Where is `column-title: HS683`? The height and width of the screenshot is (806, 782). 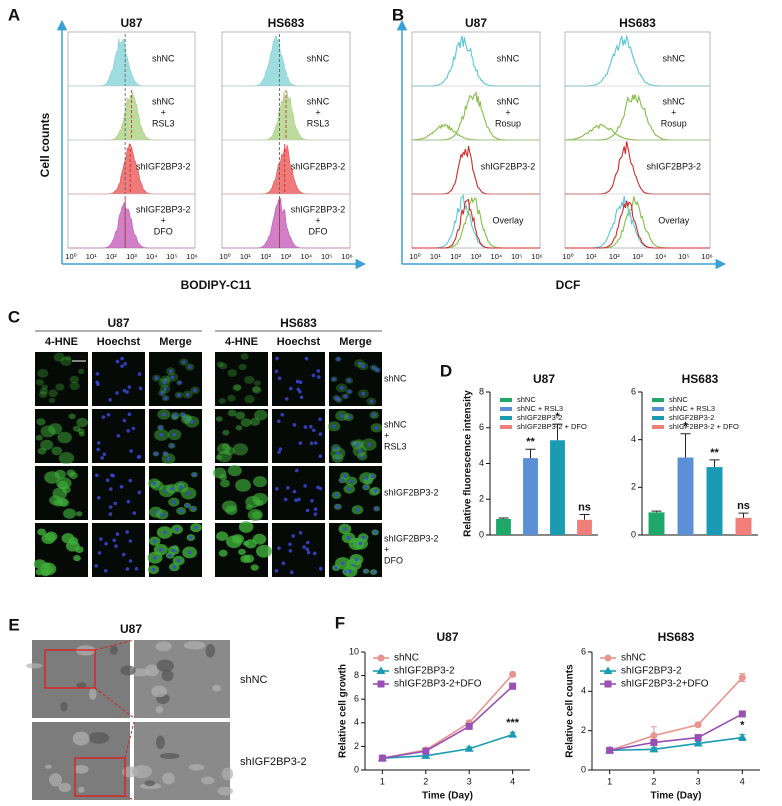
column-title: HS683 is located at coordinates (286, 23).